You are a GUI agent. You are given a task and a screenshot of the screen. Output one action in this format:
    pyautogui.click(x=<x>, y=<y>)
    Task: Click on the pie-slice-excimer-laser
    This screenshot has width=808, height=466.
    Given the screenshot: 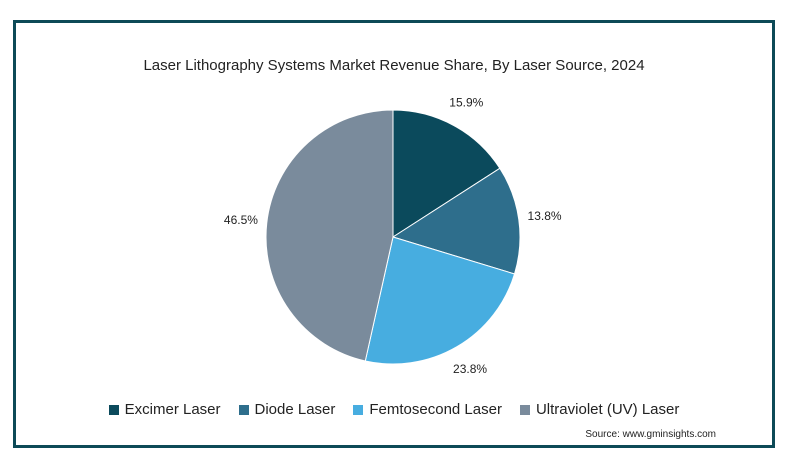 What is the action you would take?
    pyautogui.click(x=446, y=173)
    